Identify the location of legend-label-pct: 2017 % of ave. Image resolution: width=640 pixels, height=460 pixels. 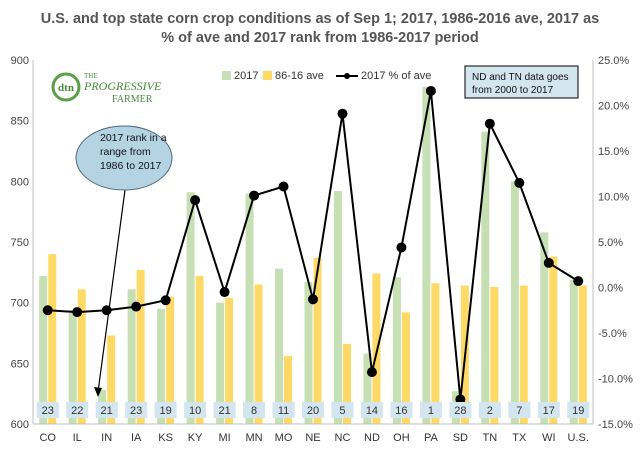
(396, 76).